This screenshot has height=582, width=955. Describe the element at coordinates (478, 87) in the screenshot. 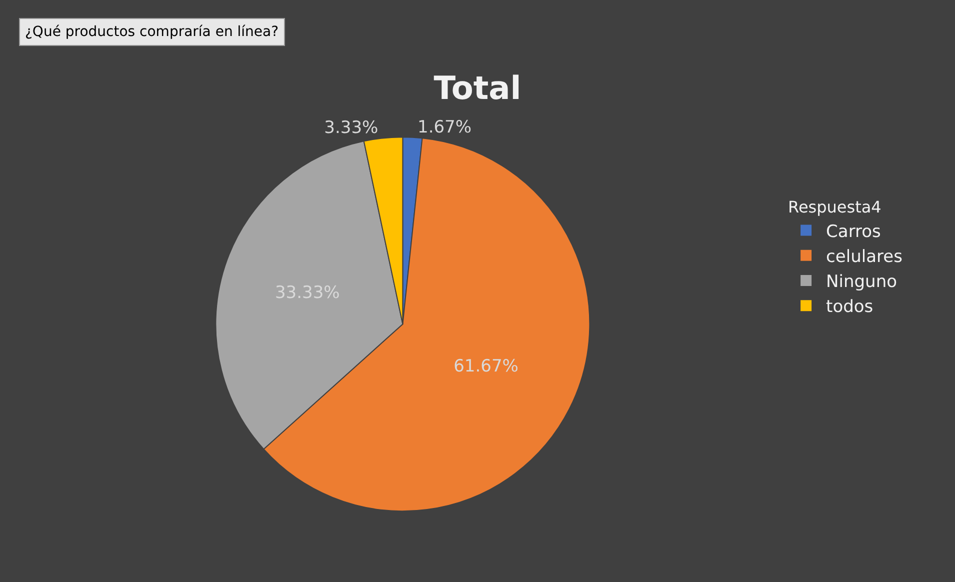

I see `chart-title: Total` at that location.